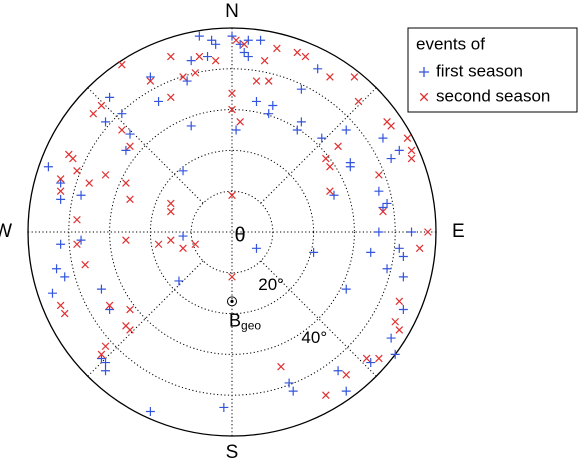 The width and height of the screenshot is (581, 469). I want to click on b-geo-main: B, so click(235, 320).